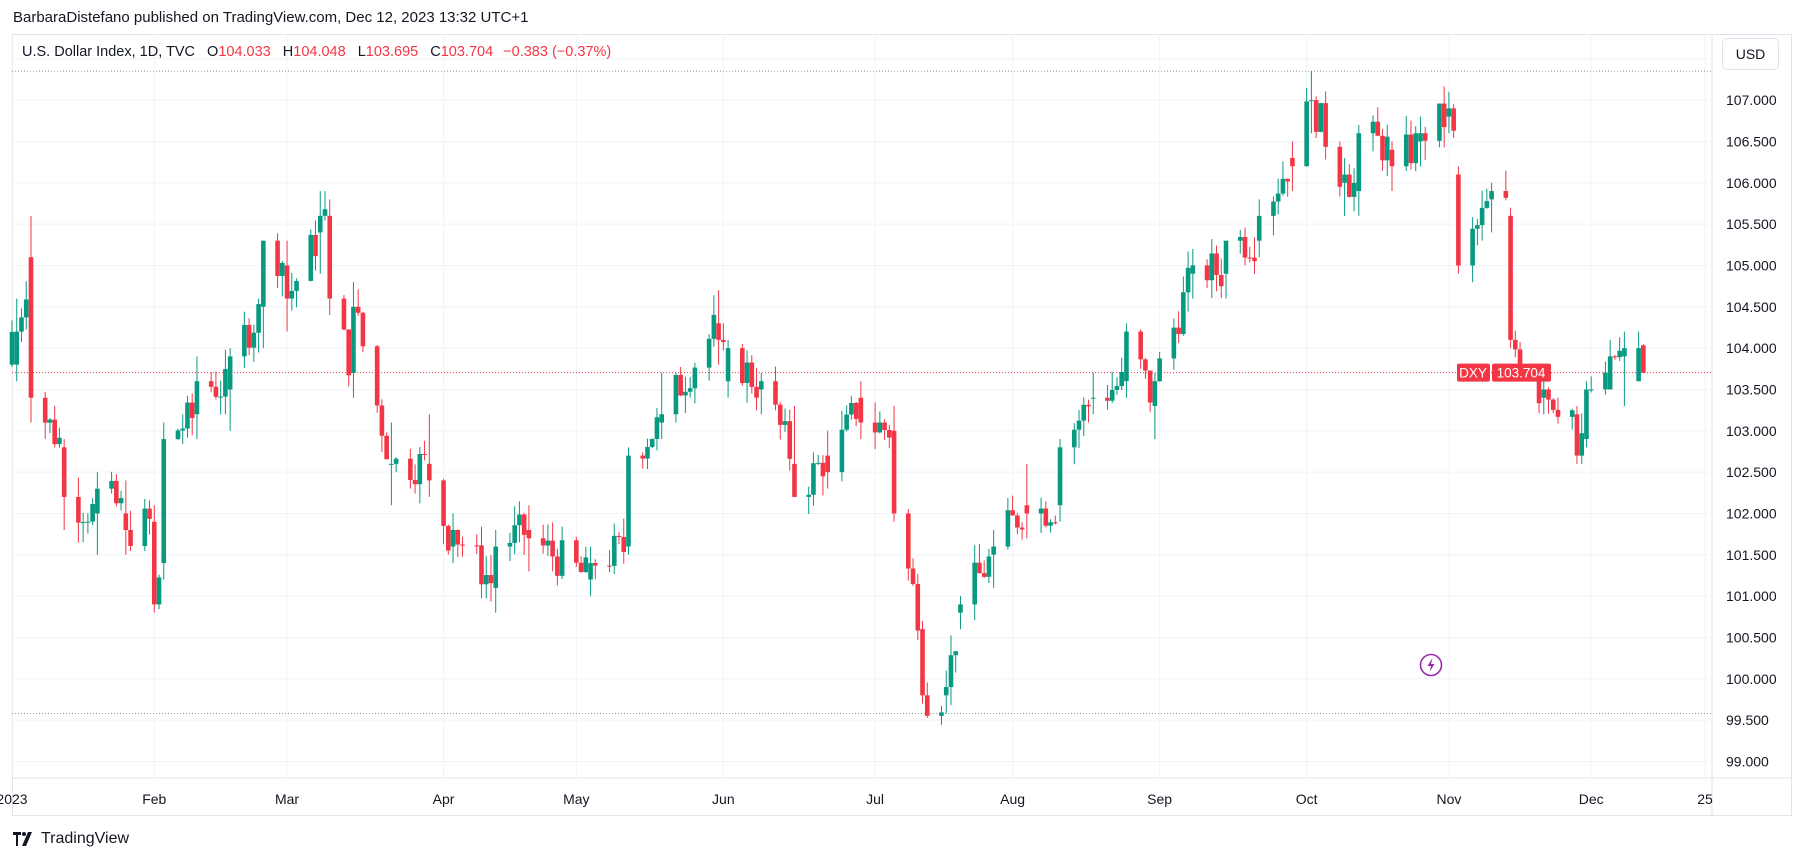  I want to click on legend-high-label: H, so click(288, 52).